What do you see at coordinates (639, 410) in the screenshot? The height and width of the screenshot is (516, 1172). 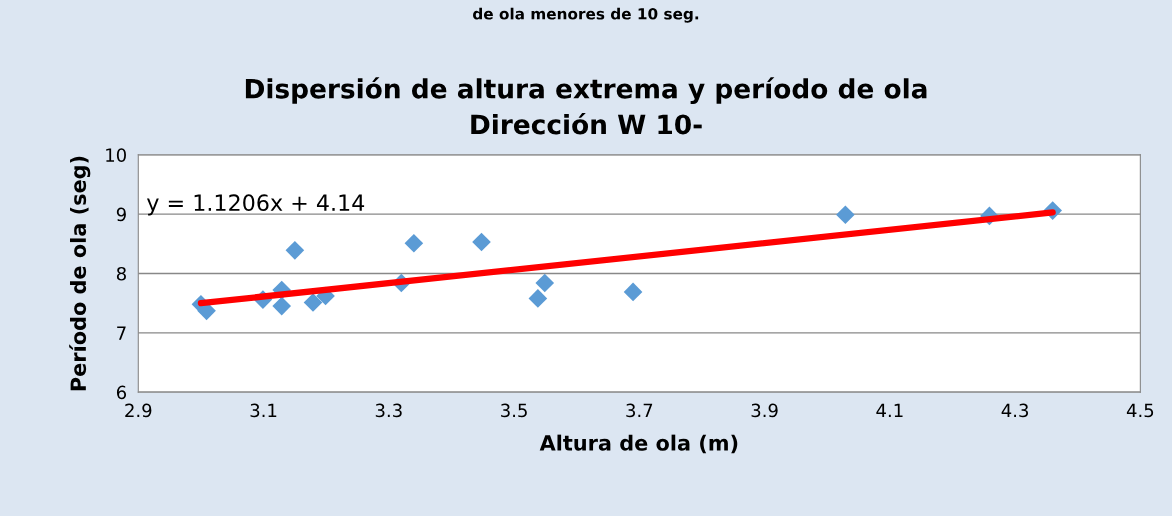 I see `x-tick-label: 3.7` at bounding box center [639, 410].